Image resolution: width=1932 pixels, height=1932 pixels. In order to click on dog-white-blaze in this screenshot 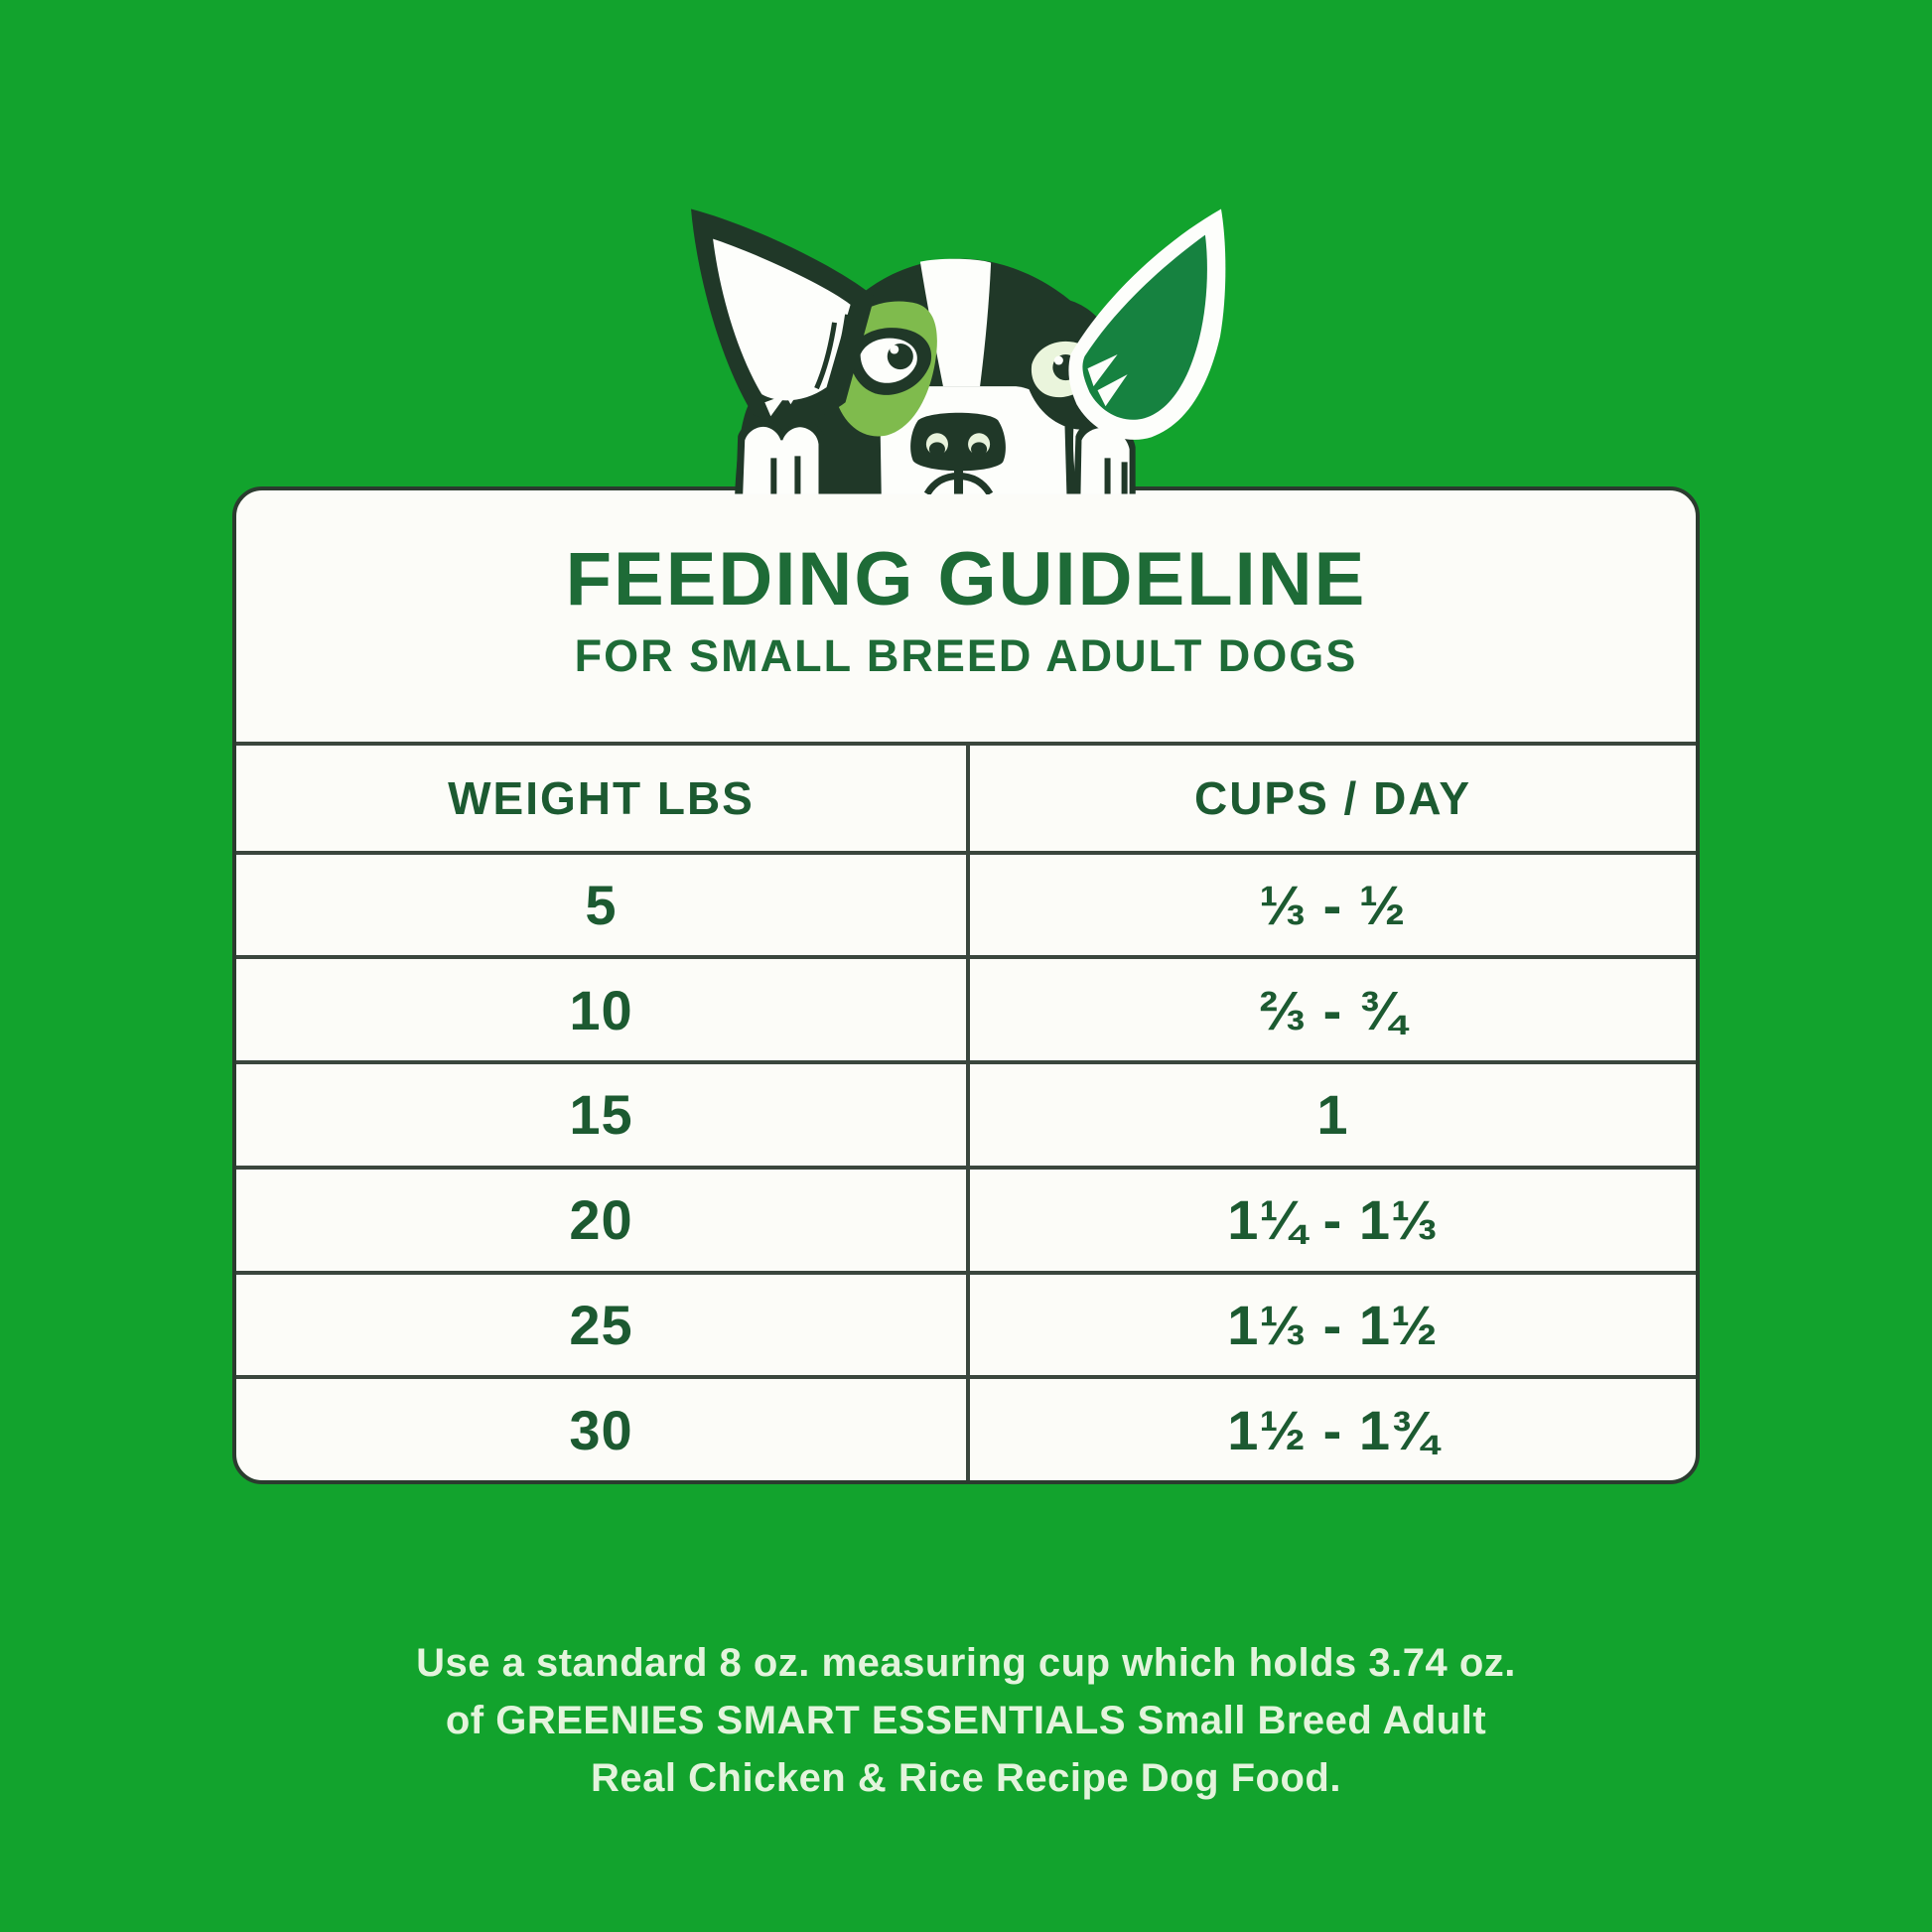, I will do `click(955, 322)`.